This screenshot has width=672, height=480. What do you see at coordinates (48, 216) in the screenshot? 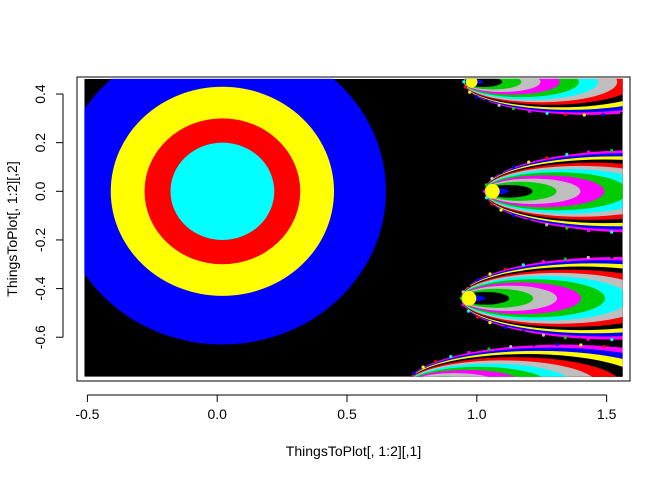
I see `y-axis: -0.6 -0.4 -0.2 0.0 0.2 0.4` at bounding box center [48, 216].